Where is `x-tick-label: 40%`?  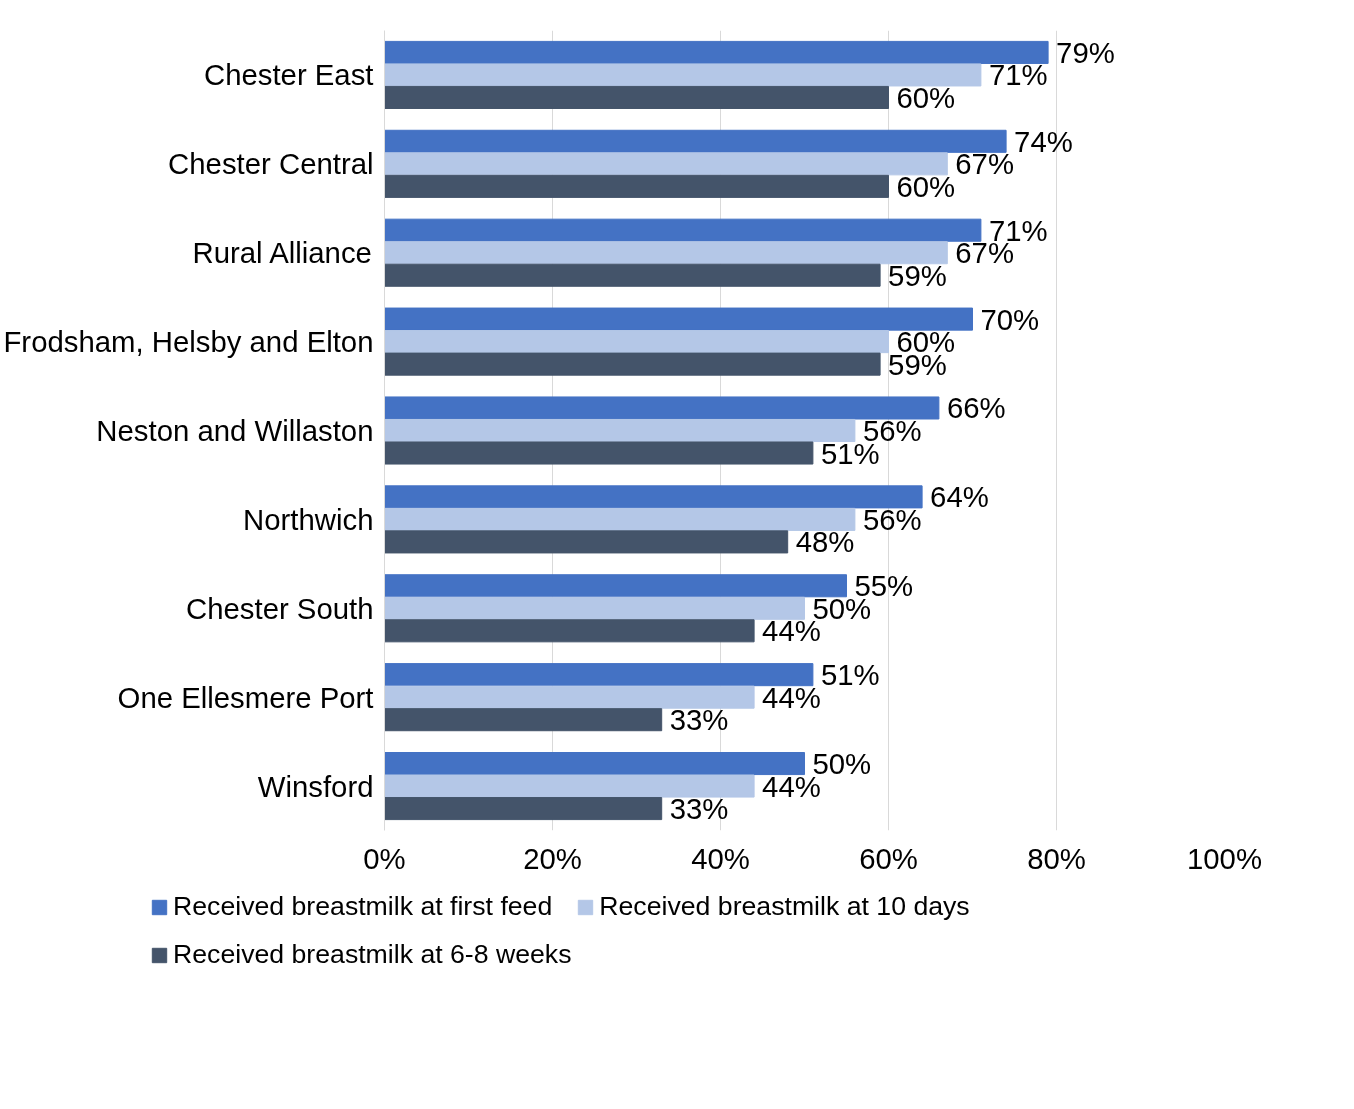 x-tick-label: 40% is located at coordinates (720, 858).